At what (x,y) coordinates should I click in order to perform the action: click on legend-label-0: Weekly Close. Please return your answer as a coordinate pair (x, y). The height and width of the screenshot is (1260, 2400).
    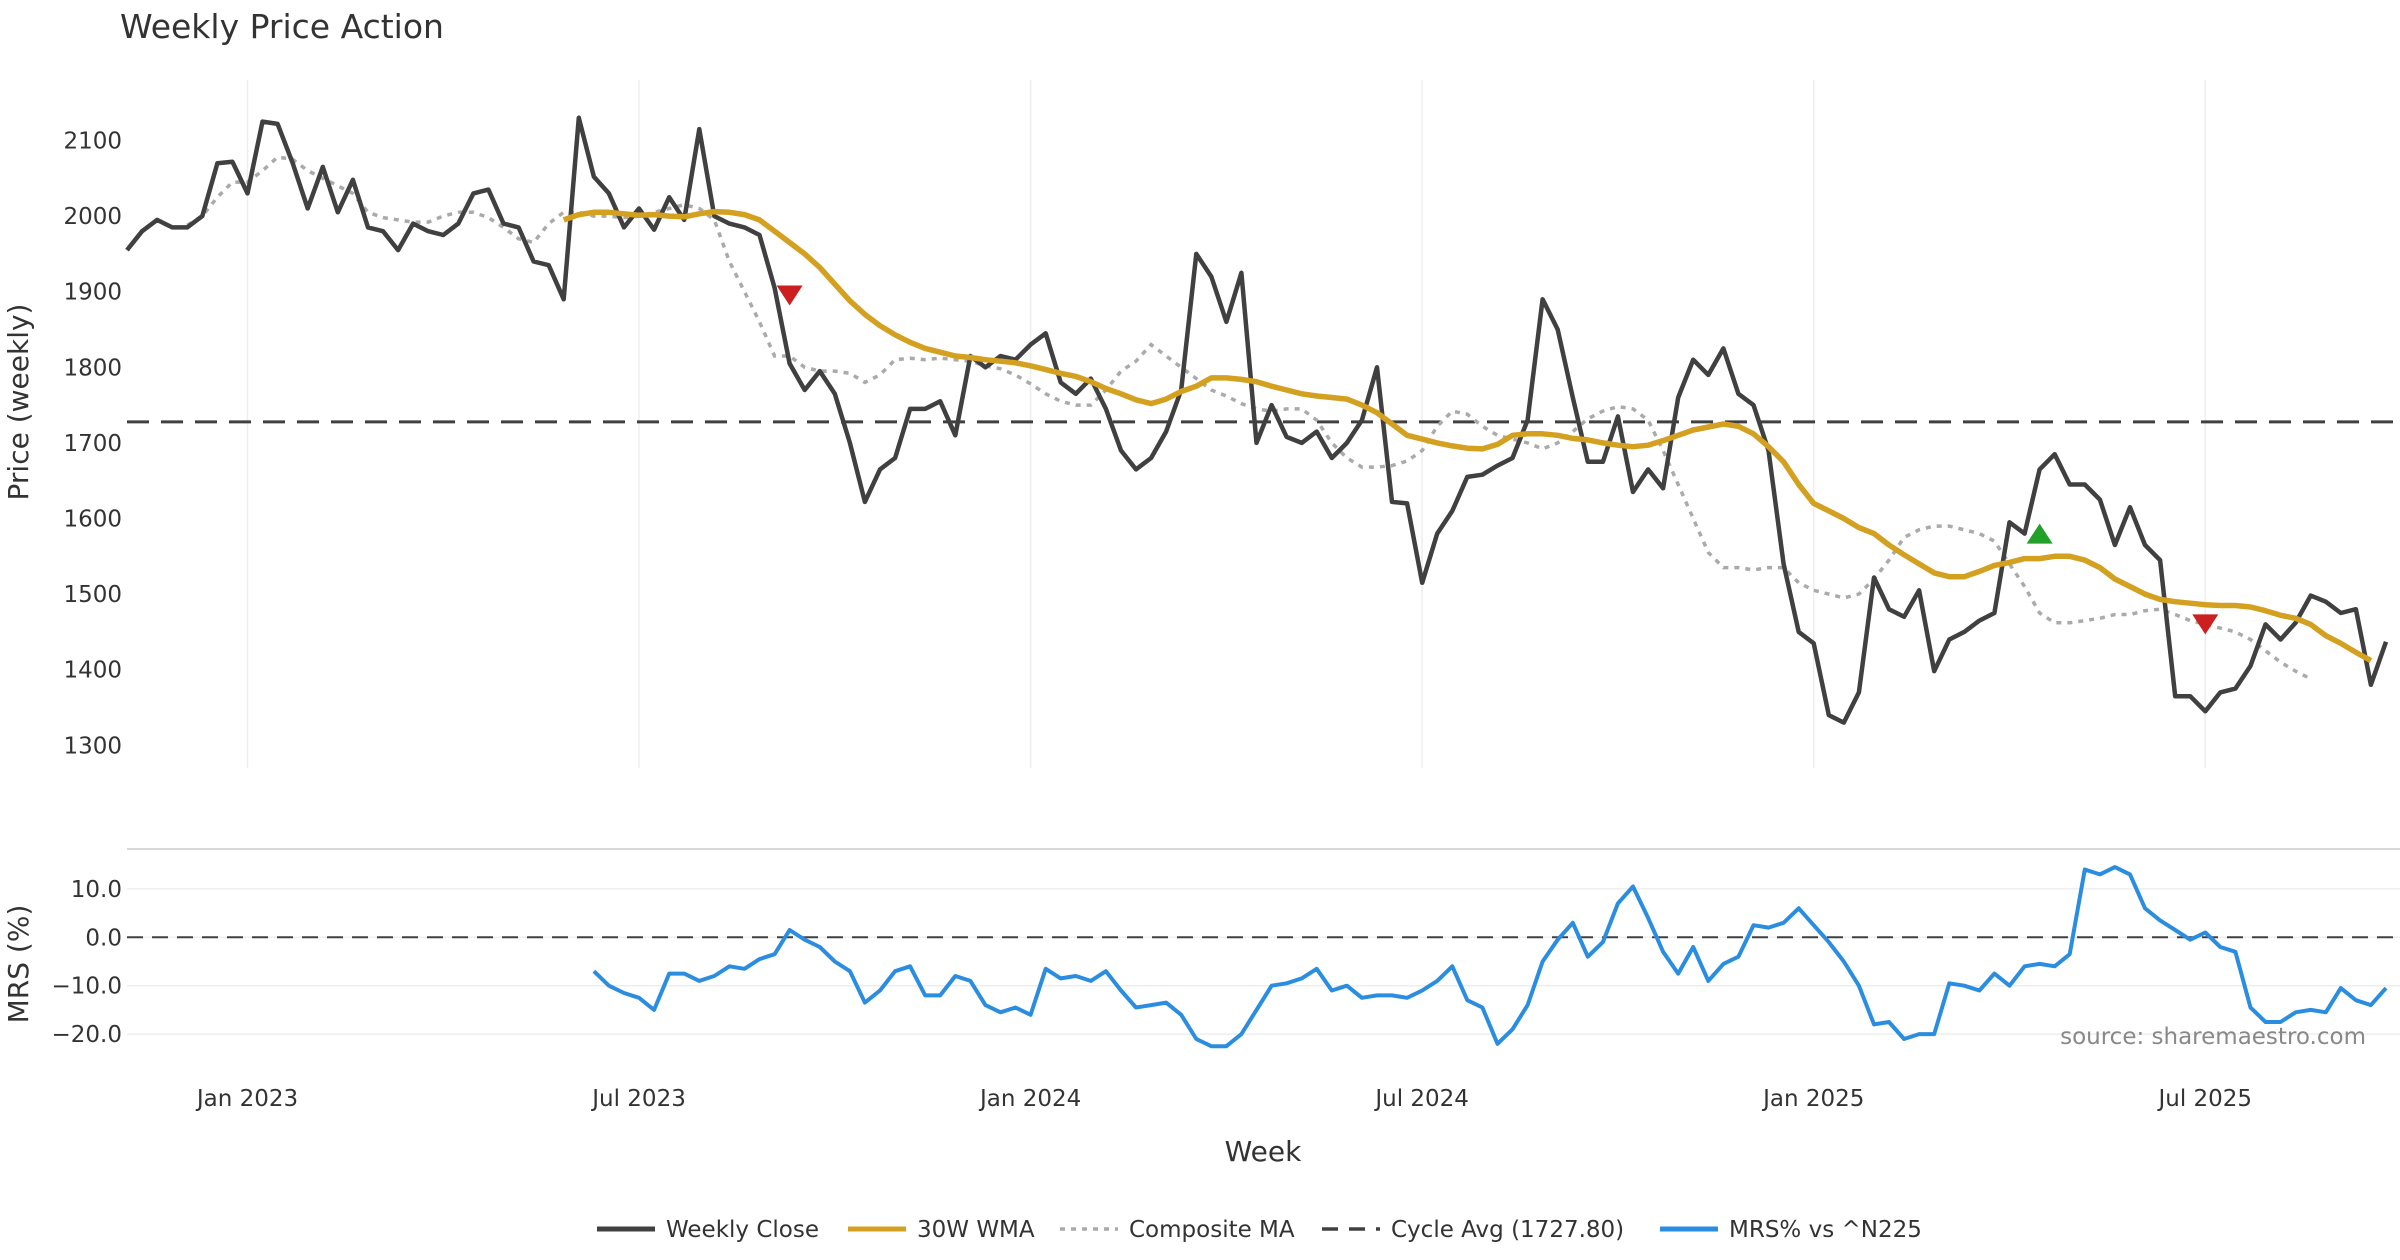
    Looking at the image, I should click on (742, 1230).